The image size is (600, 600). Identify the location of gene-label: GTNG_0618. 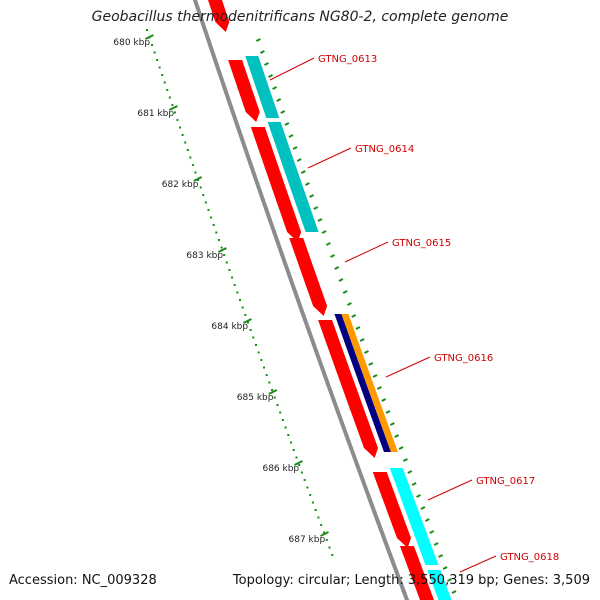
(529, 557).